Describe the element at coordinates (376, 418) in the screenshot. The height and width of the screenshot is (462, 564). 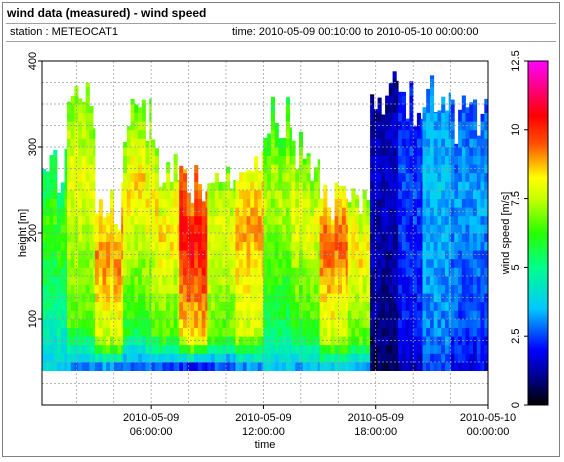
I see `x-tick-label-date: 2010-05-09` at that location.